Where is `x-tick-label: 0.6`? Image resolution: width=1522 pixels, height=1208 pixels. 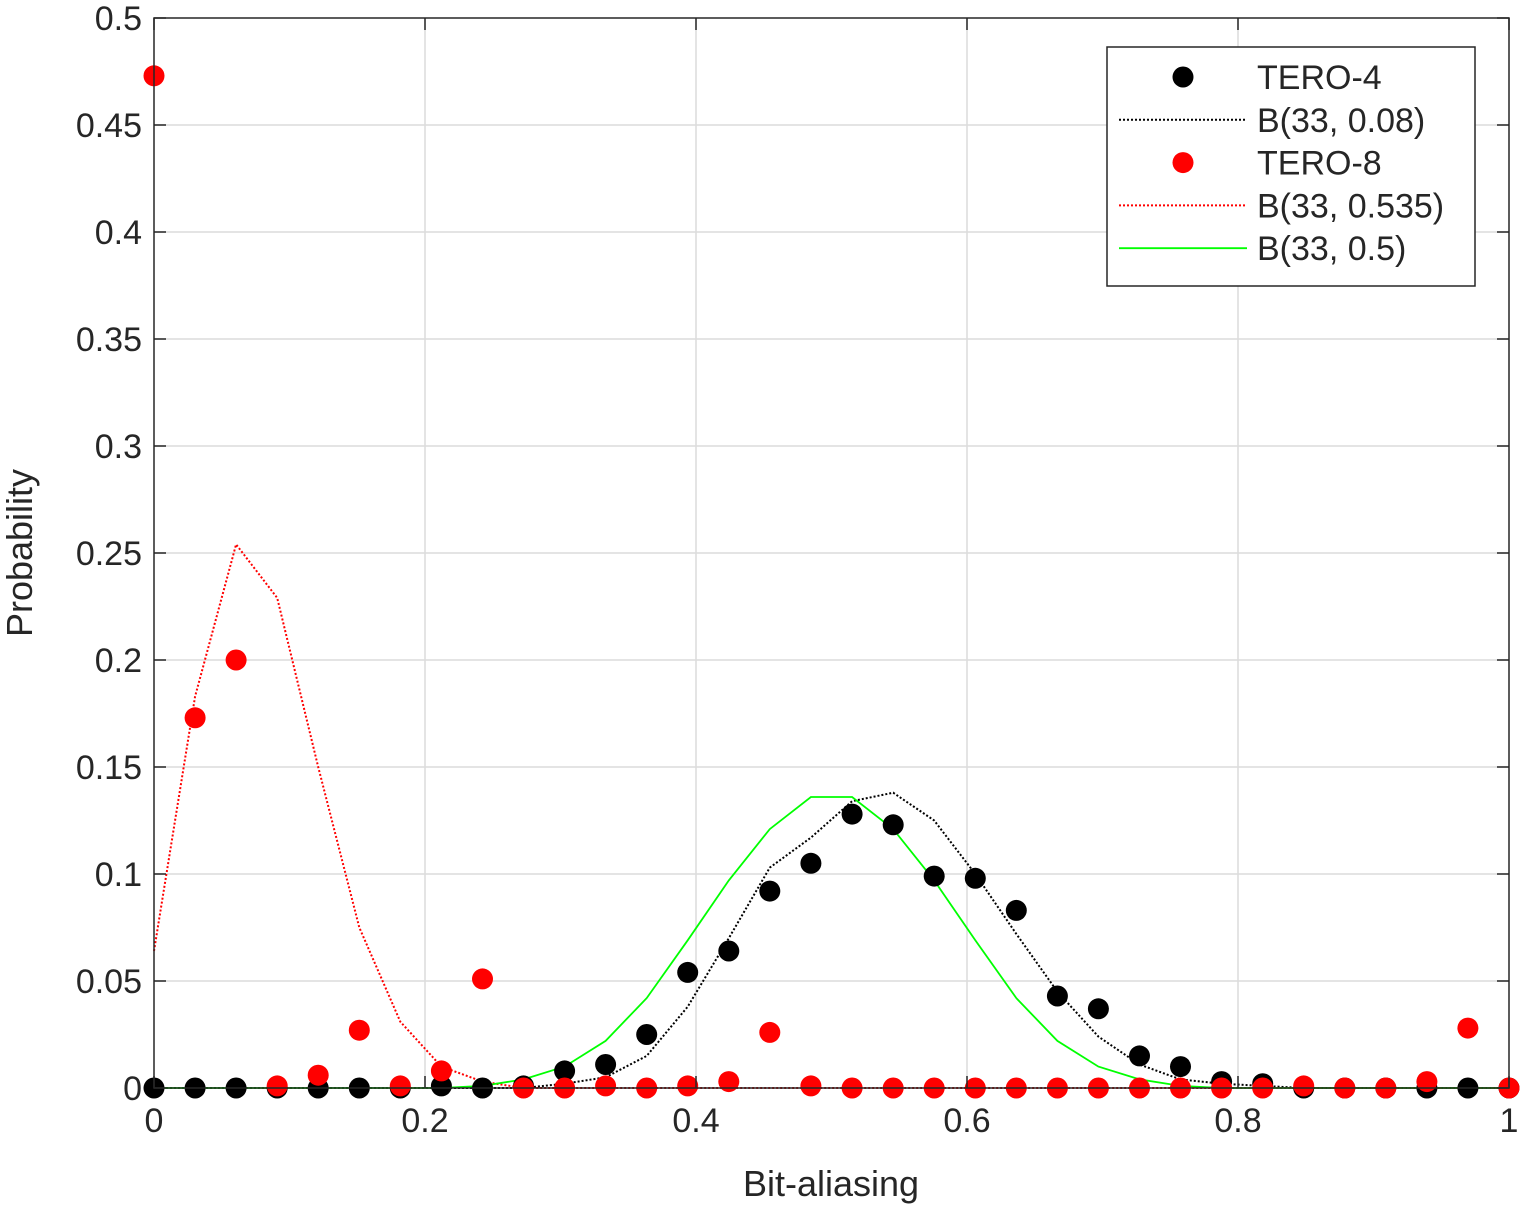
x-tick-label: 0.6 is located at coordinates (966, 1121).